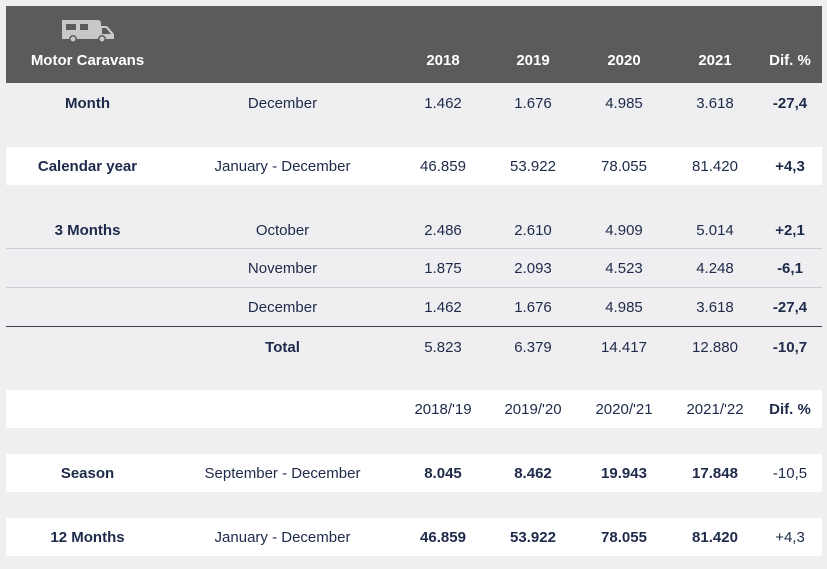  Describe the element at coordinates (533, 473) in the screenshot. I see `value-2019-20: 8.462` at that location.